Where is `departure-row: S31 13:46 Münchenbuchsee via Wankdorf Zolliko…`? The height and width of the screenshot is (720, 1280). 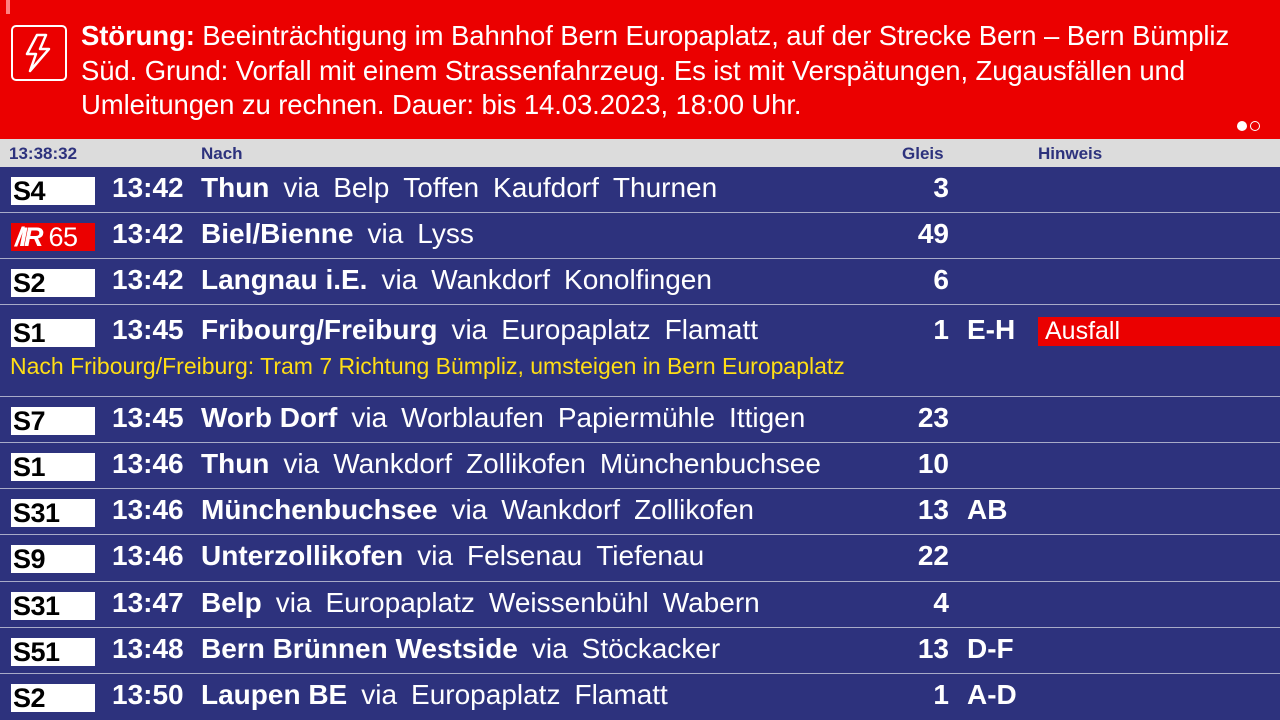
departure-row: S31 13:46 Münchenbuchsee via Wankdorf Zolliko… is located at coordinates (640, 512).